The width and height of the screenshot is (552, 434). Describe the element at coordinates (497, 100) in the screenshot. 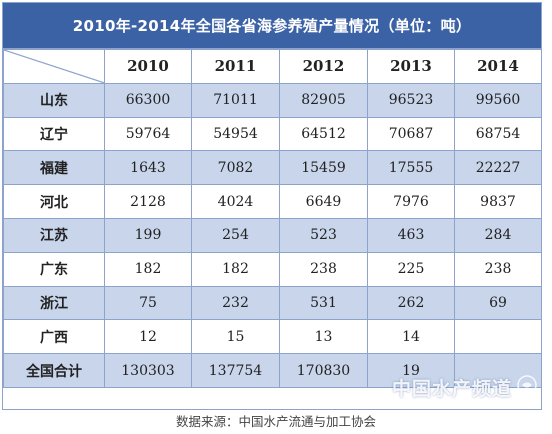

I see `value-cell: 99560` at that location.